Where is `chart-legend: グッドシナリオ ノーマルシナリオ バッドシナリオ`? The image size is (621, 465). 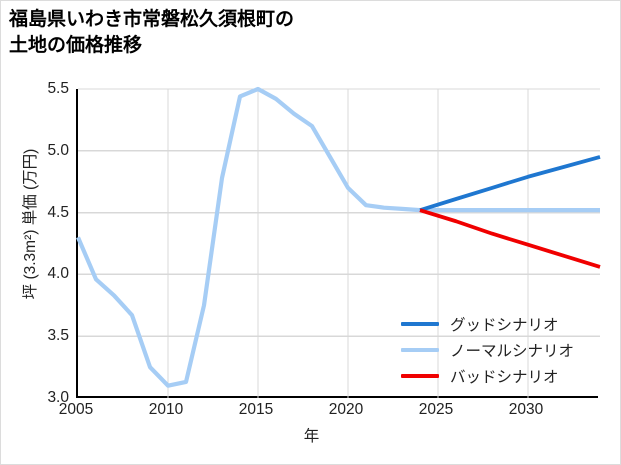 chart-legend: グッドシナリオ ノーマルシナリオ バッドシナリオ is located at coordinates (501, 350).